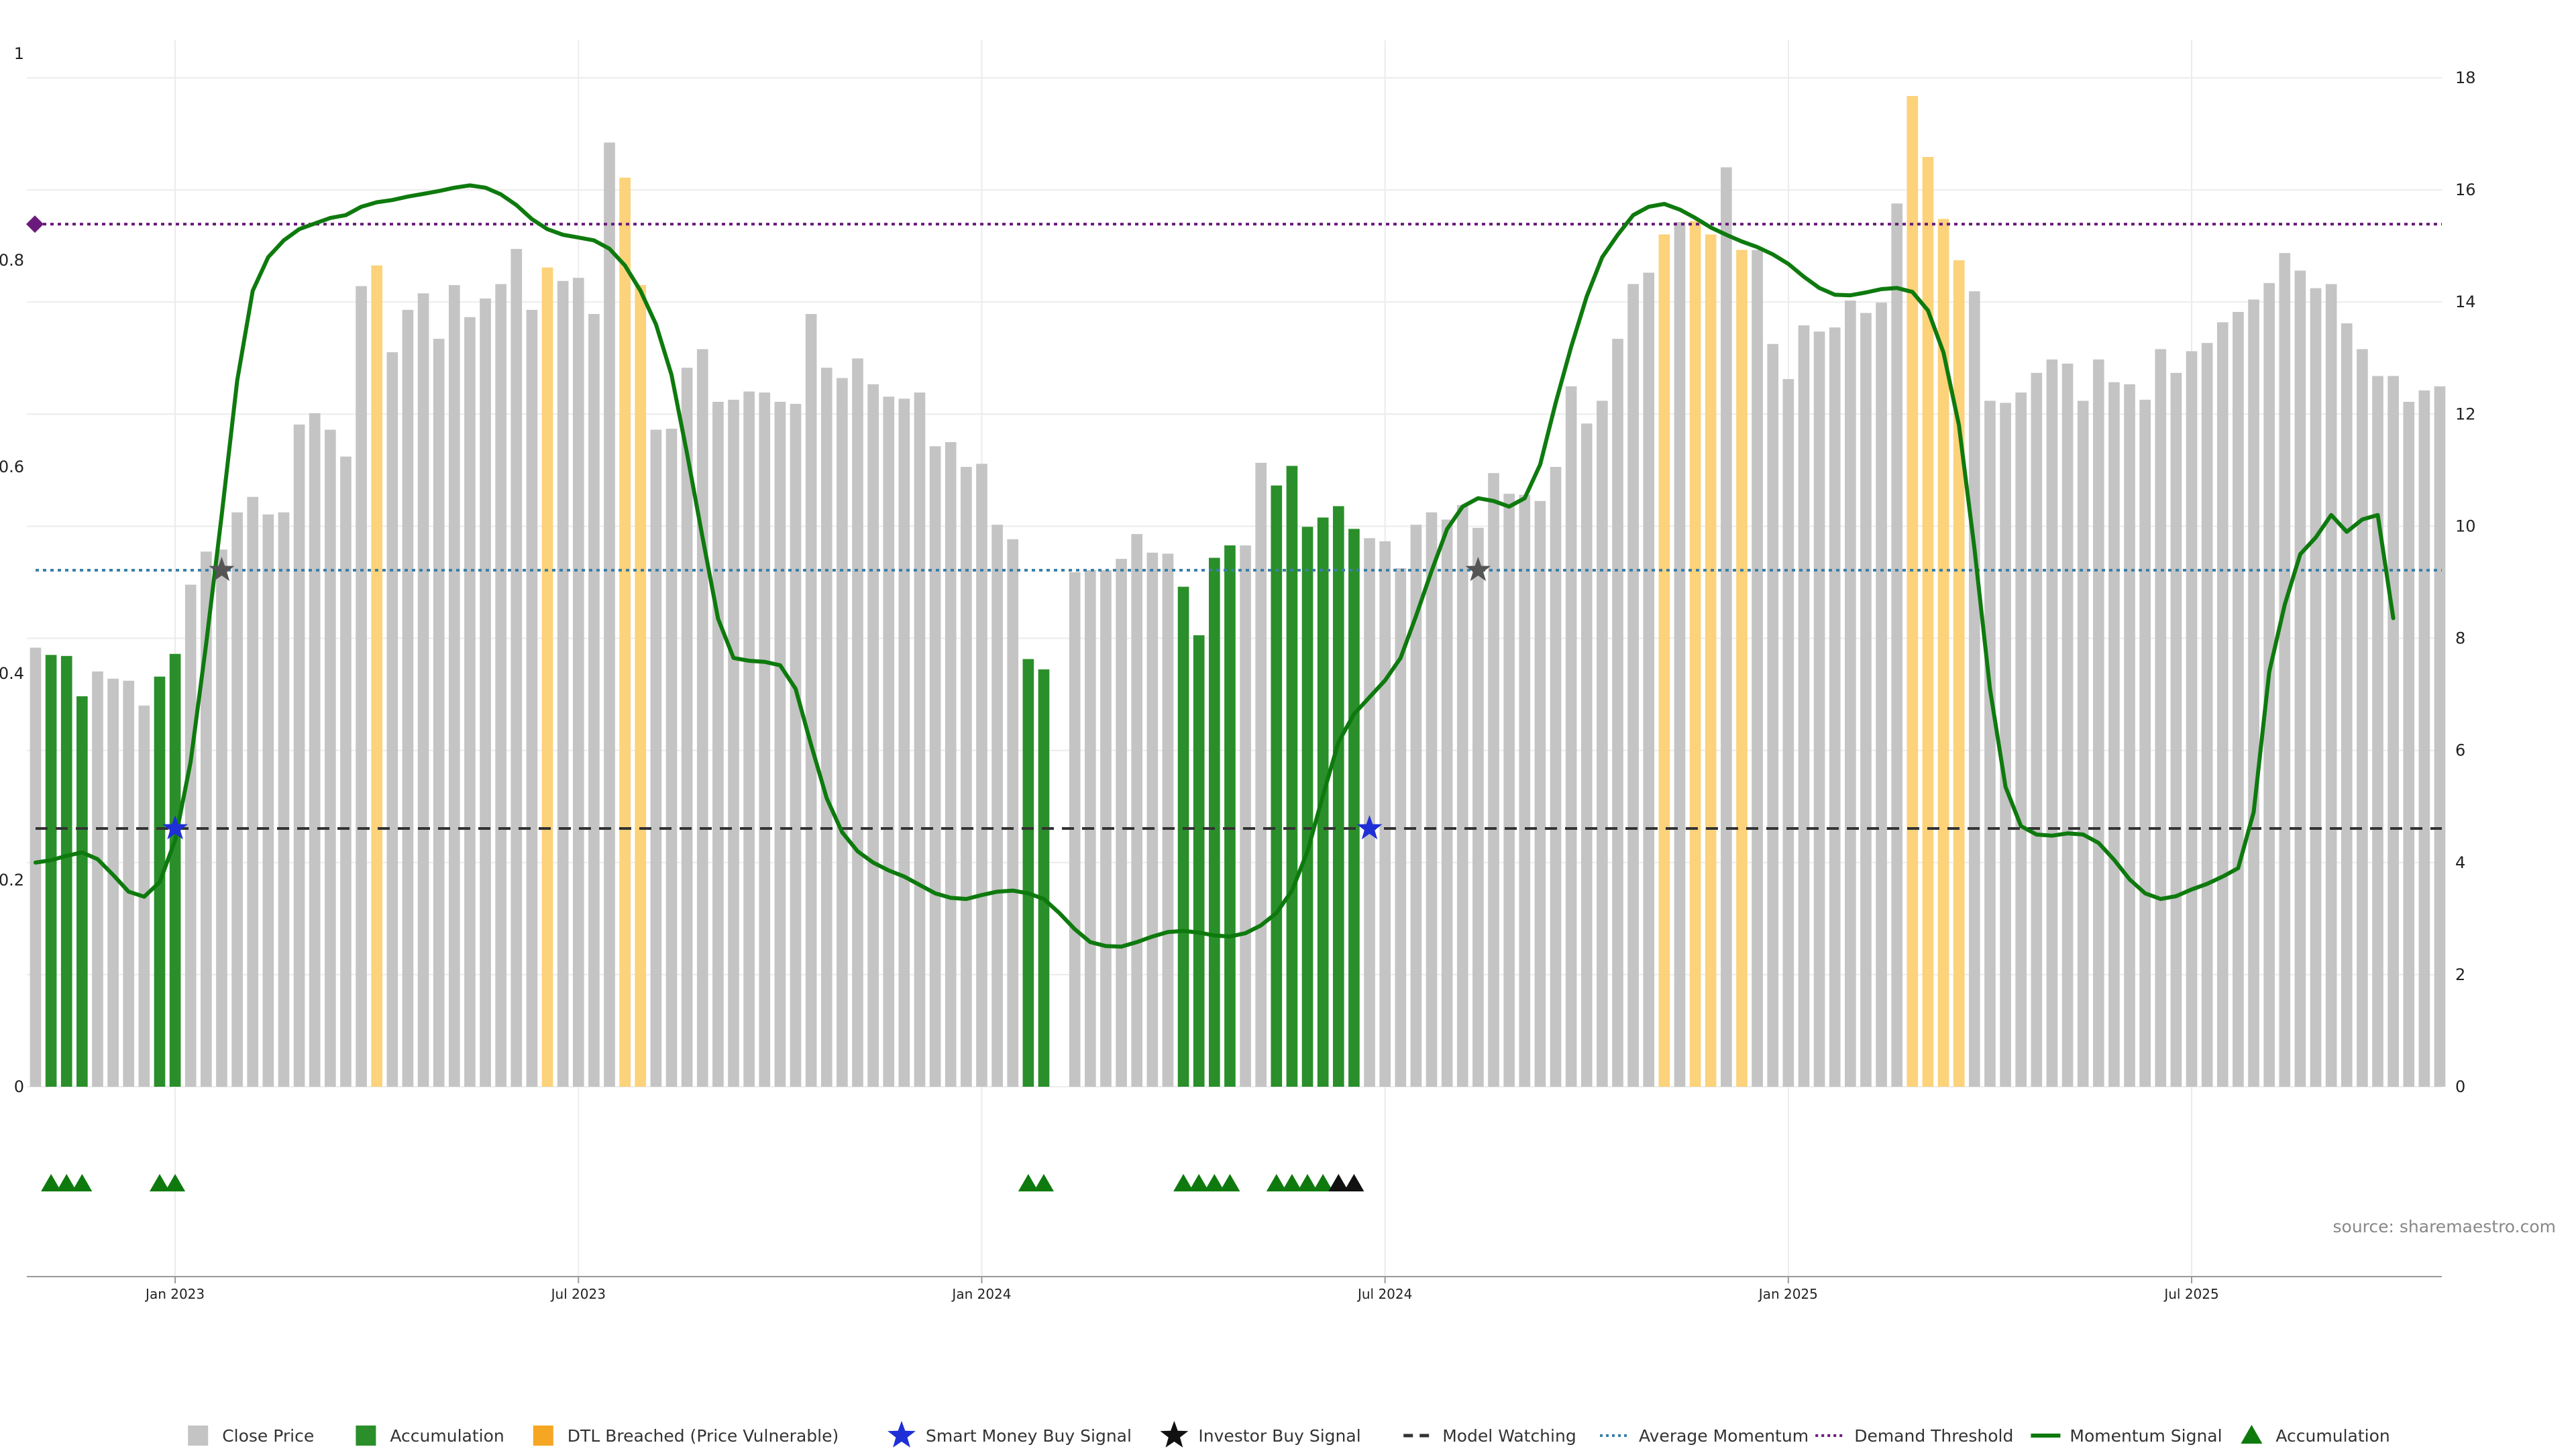  I want to click on legend-item-smart-money: Smart Money Buy Signal, so click(1010, 1434).